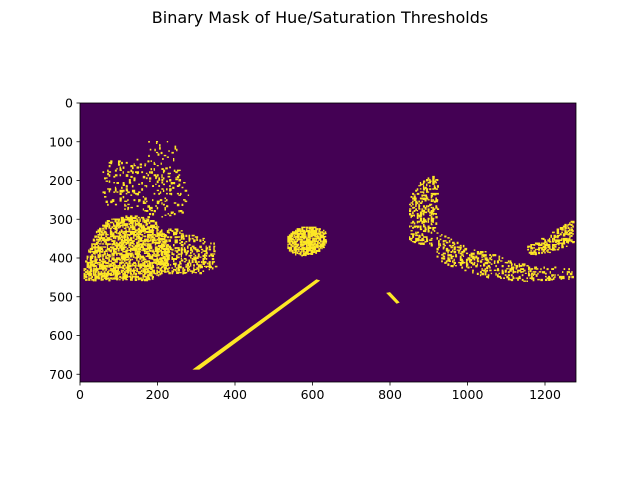  I want to click on y-tick-label: 600, so click(61, 335).